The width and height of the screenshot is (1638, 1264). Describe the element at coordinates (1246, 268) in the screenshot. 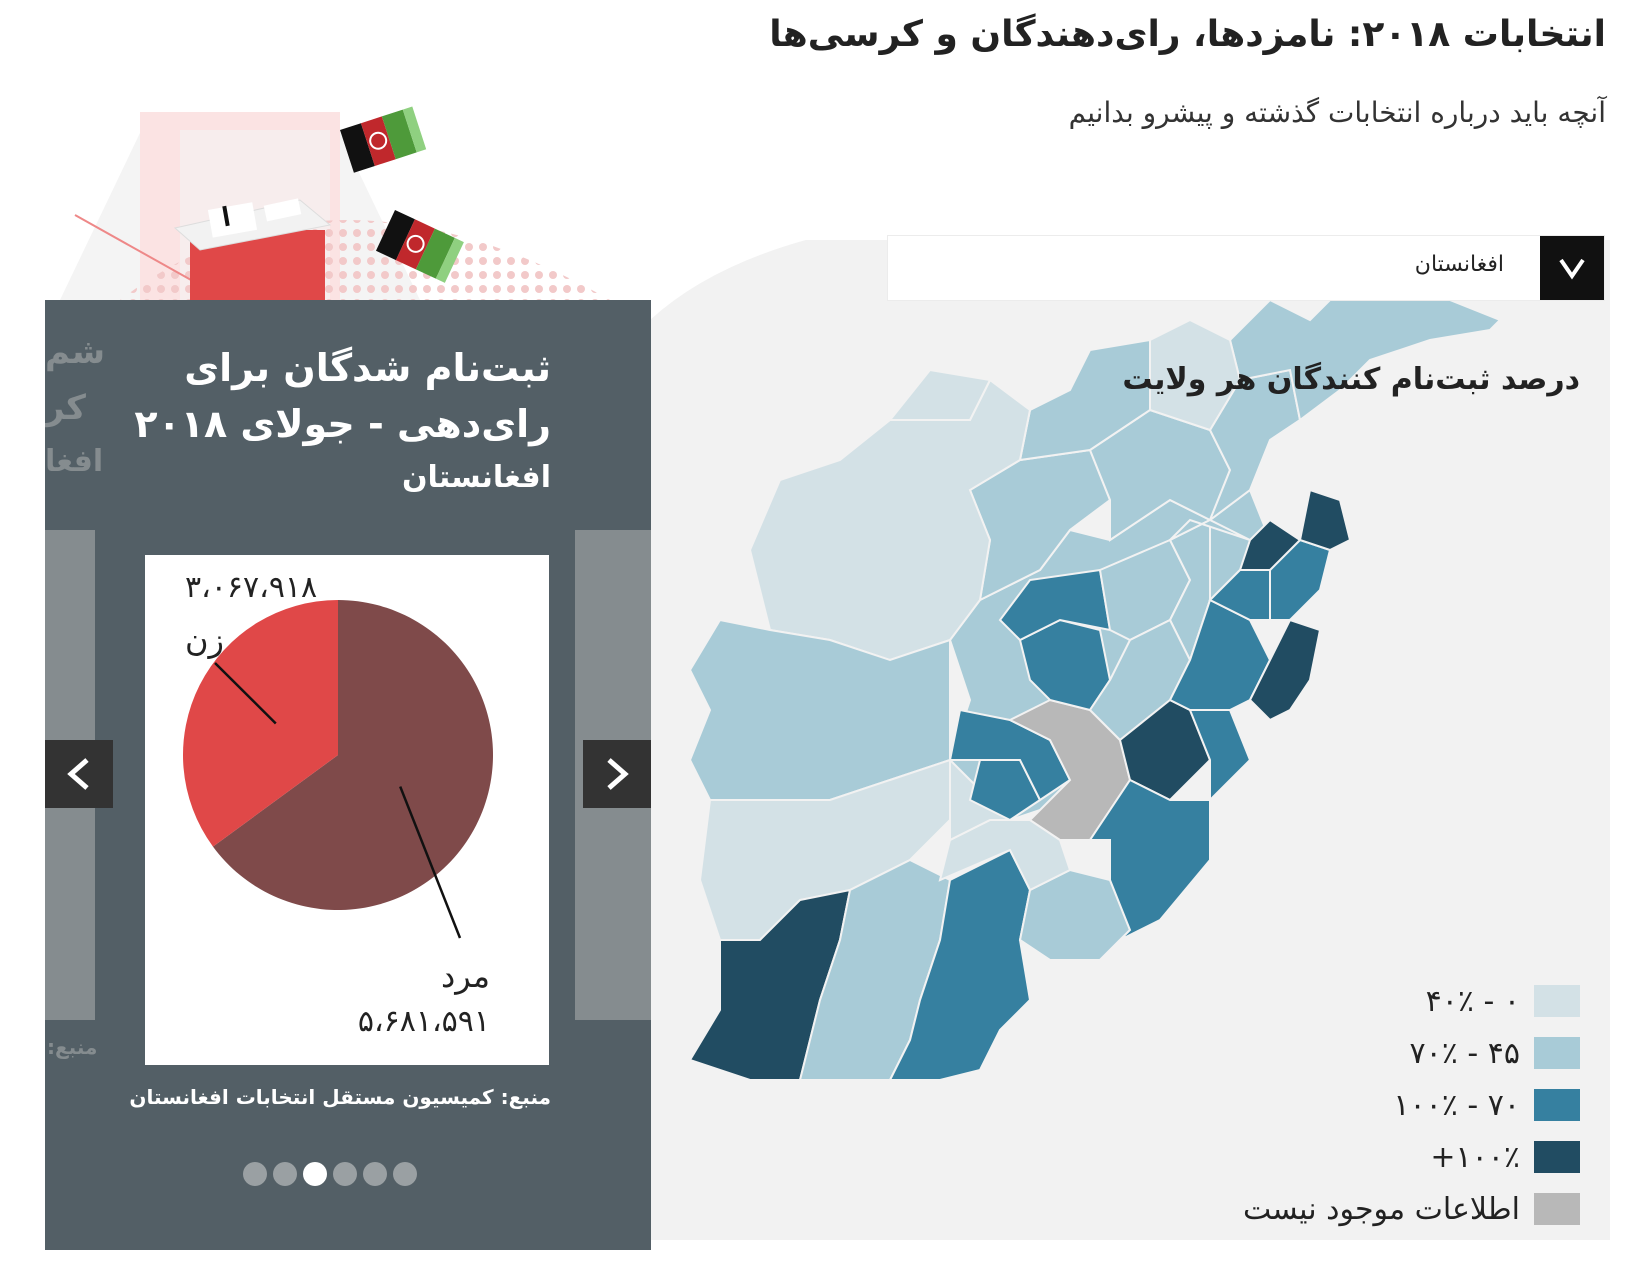

I see `region-dropdown: افغانستان` at that location.